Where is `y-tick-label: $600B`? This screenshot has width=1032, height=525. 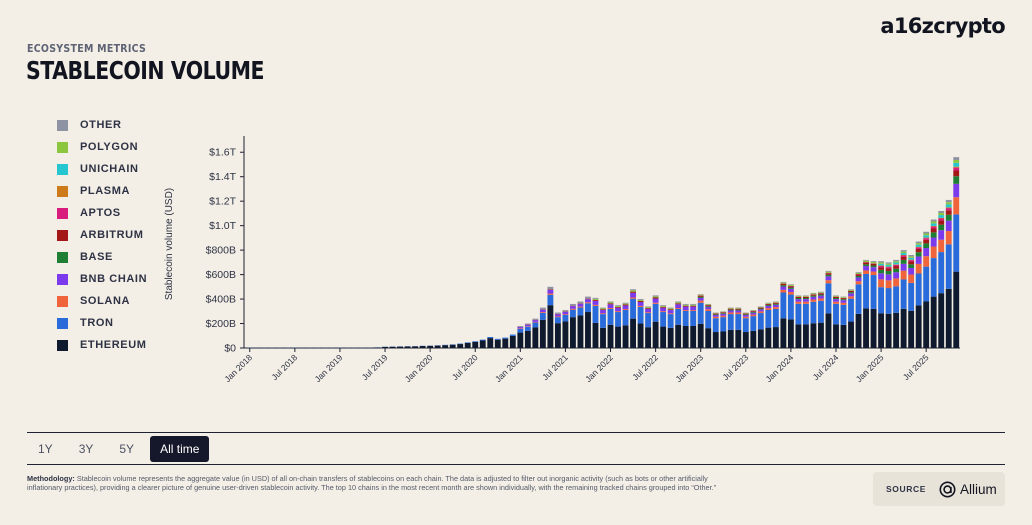 y-tick-label: $600B is located at coordinates (221, 275).